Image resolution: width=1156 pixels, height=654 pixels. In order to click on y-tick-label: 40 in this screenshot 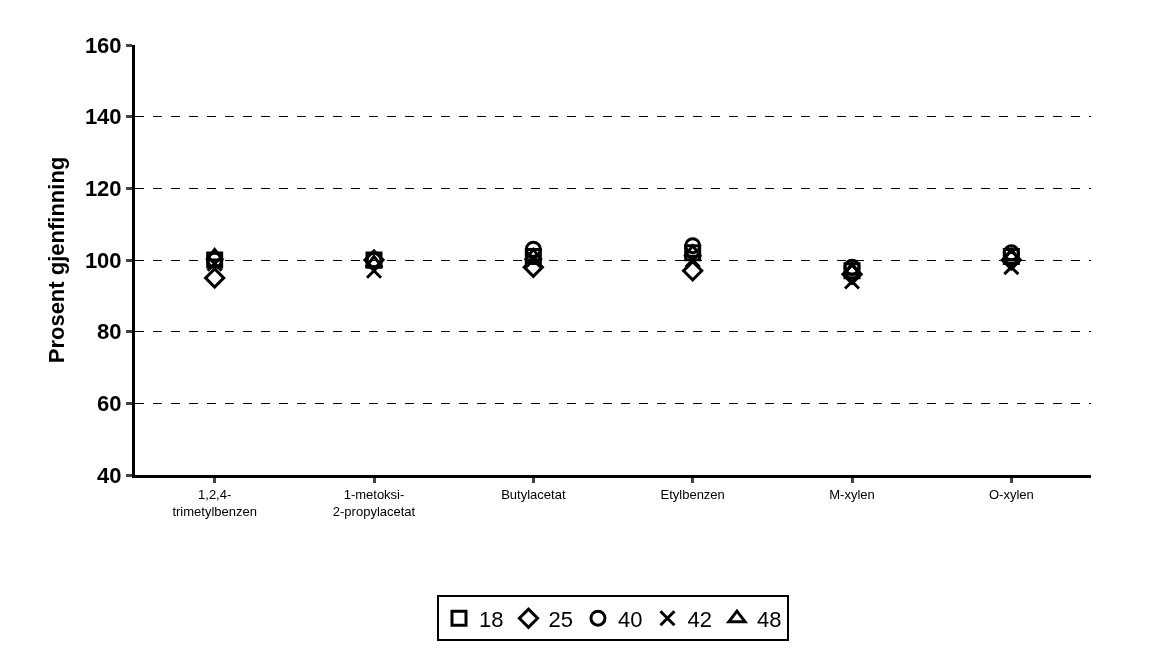, I will do `click(109, 475)`.